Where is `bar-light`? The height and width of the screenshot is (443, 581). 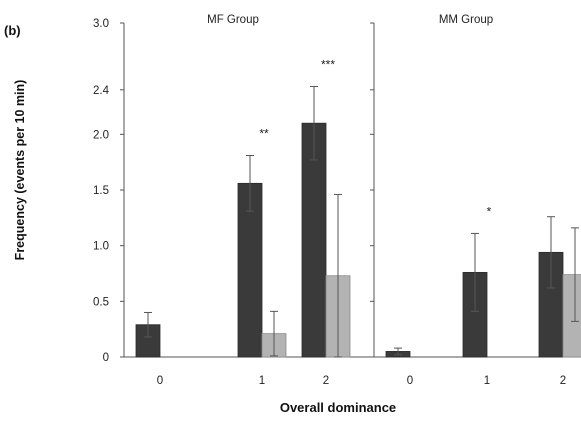 bar-light is located at coordinates (571, 316).